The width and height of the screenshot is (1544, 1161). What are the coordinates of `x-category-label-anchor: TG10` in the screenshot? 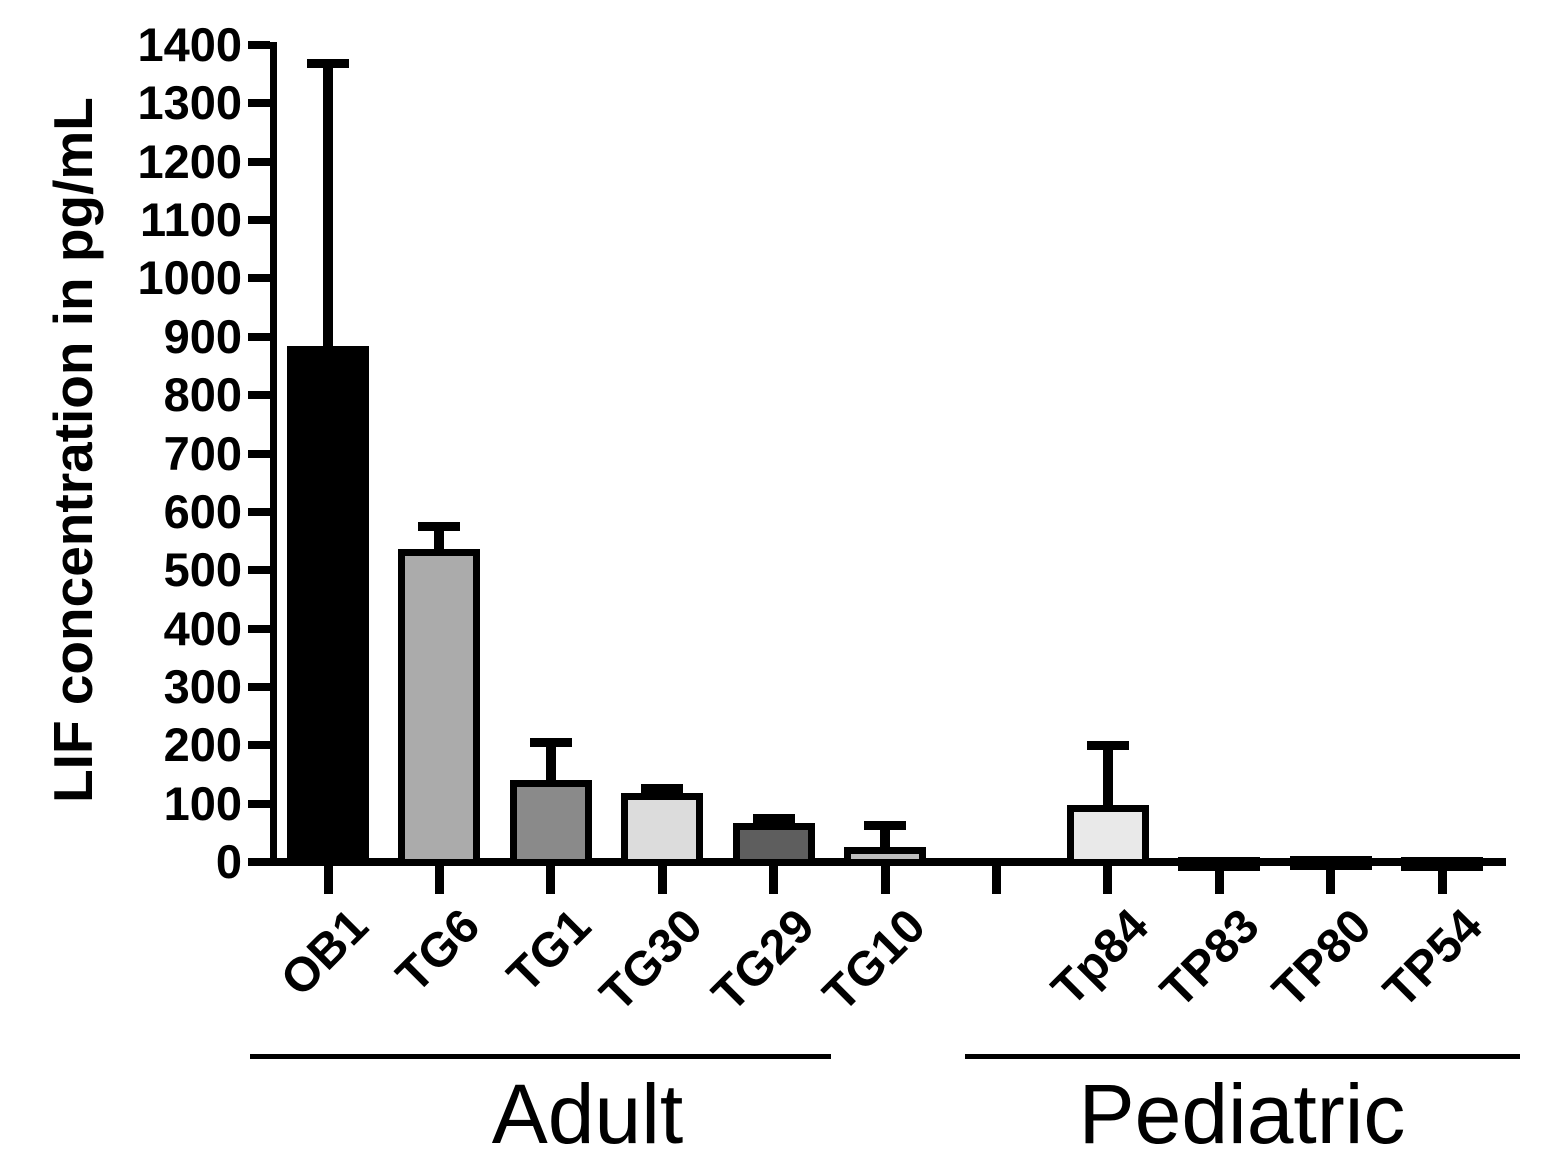 It's located at (707, 960).